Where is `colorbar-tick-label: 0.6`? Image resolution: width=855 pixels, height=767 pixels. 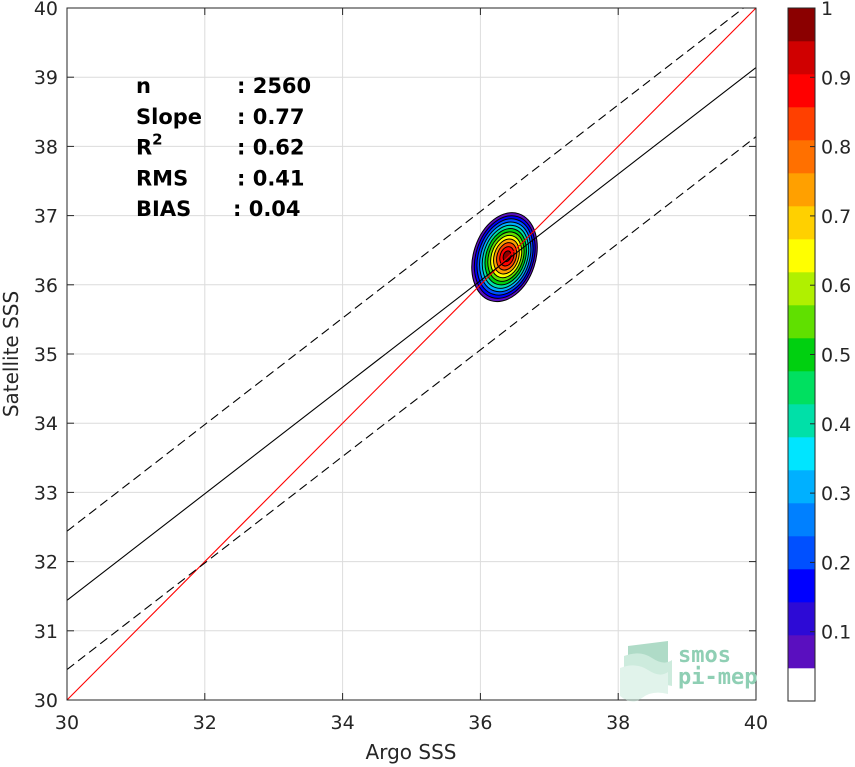
colorbar-tick-label: 0.6 is located at coordinates (836, 286).